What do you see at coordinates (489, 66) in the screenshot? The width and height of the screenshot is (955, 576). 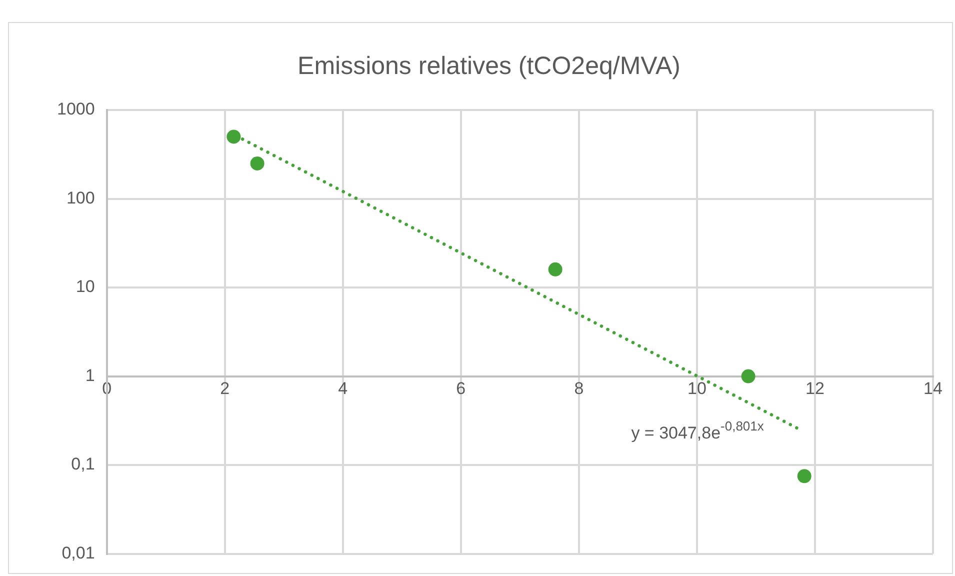 I see `chart-title: Emissions relatives (tCO2eq/MVA)` at bounding box center [489, 66].